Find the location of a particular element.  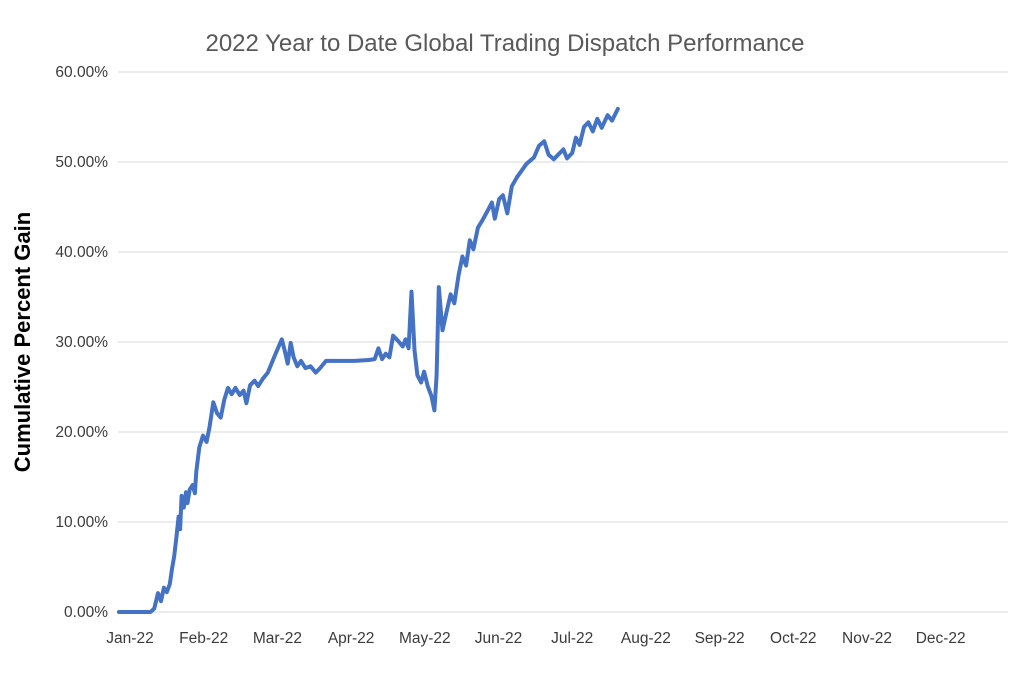

y-tick-label: 30.00% is located at coordinates (81, 342).